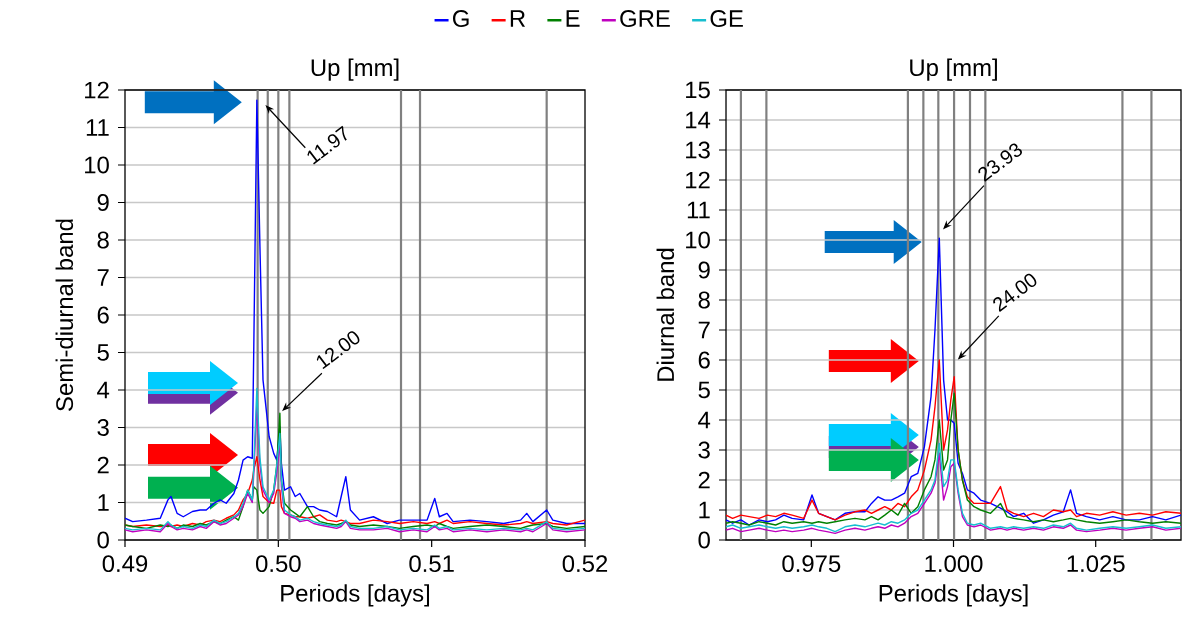  Describe the element at coordinates (954, 459) in the screenshot. I see `line-series` at that location.